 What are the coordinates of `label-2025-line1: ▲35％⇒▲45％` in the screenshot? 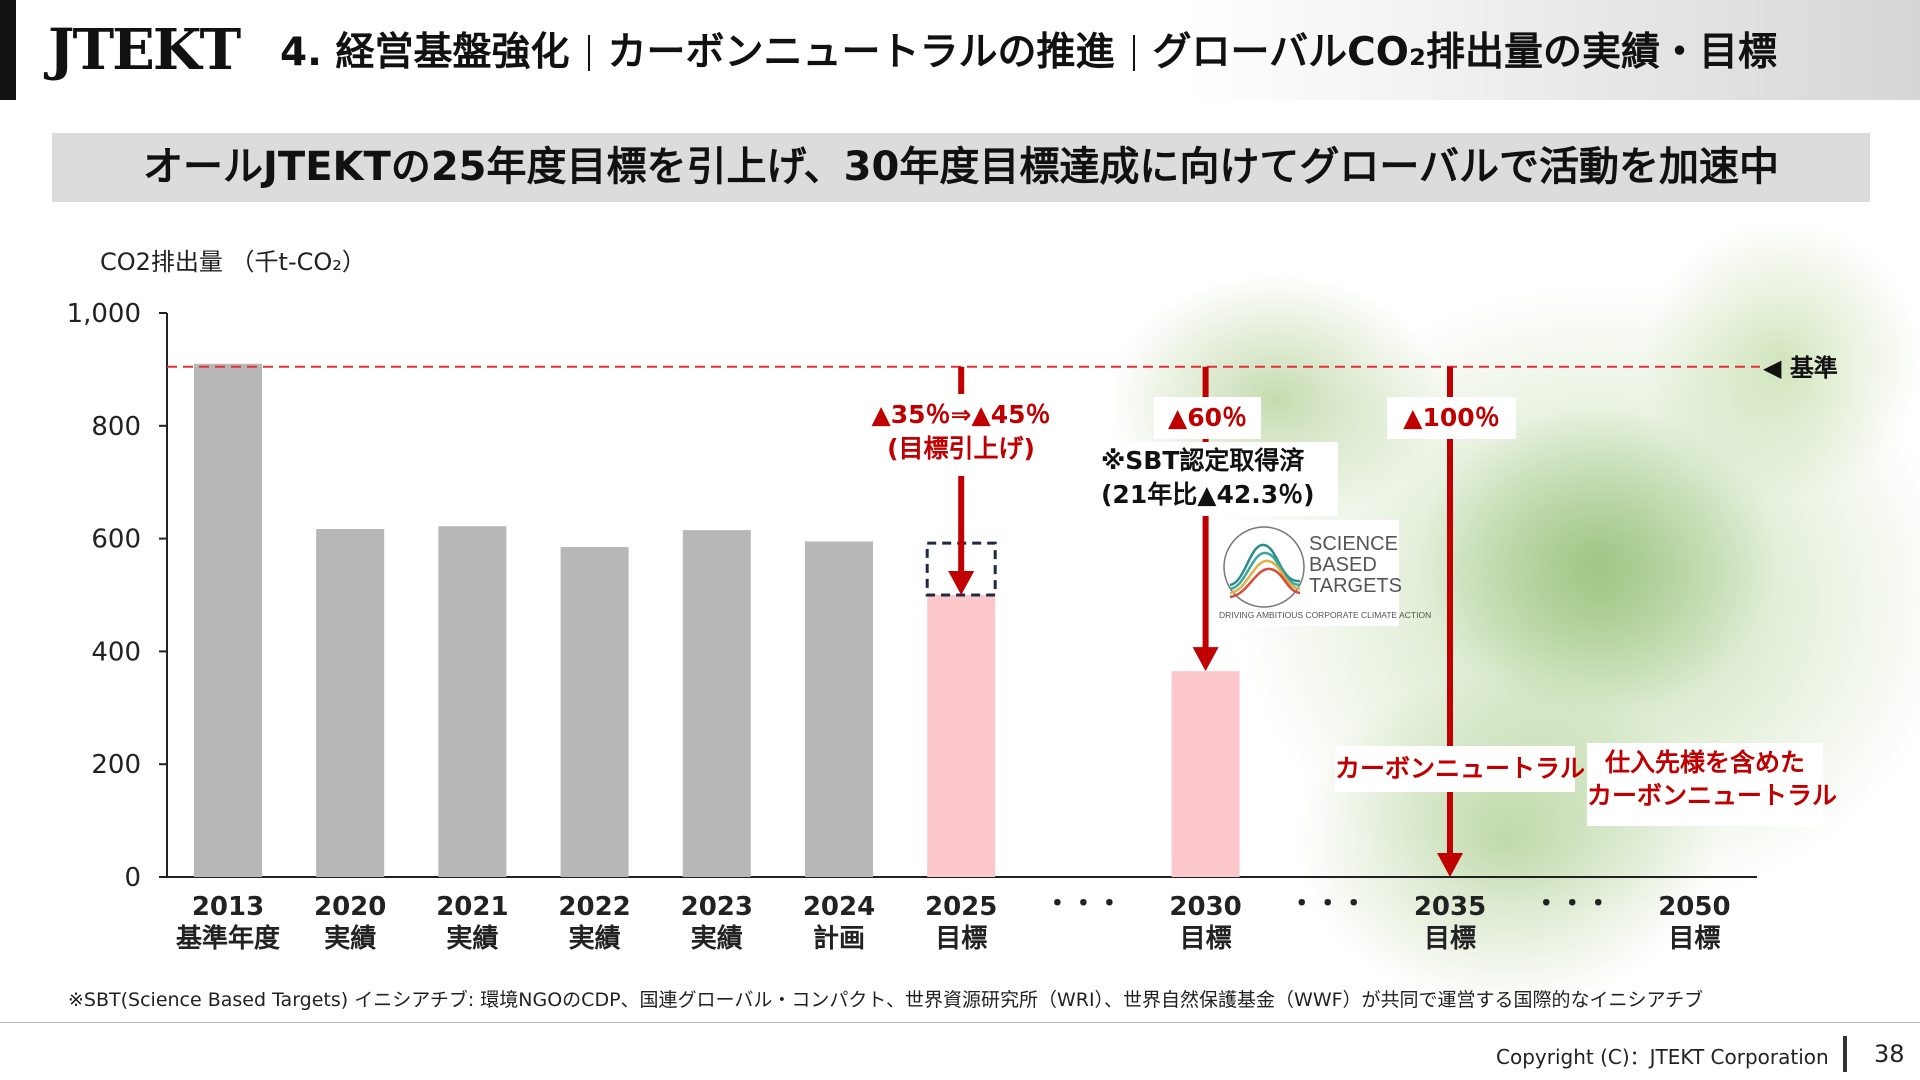 It's located at (961, 414).